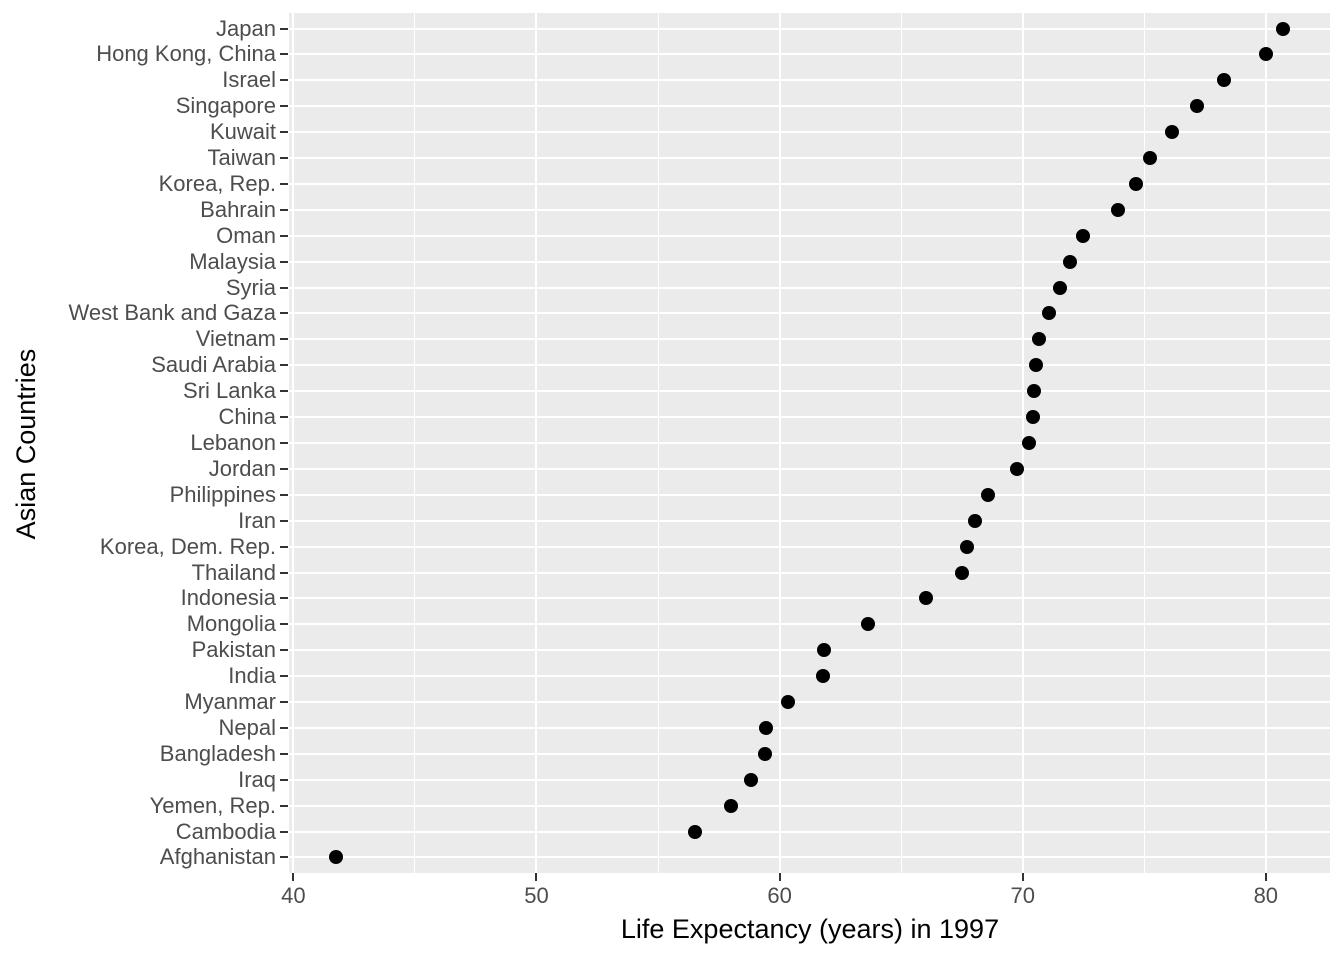  What do you see at coordinates (246, 28) in the screenshot?
I see `y-axis-label: Japan` at bounding box center [246, 28].